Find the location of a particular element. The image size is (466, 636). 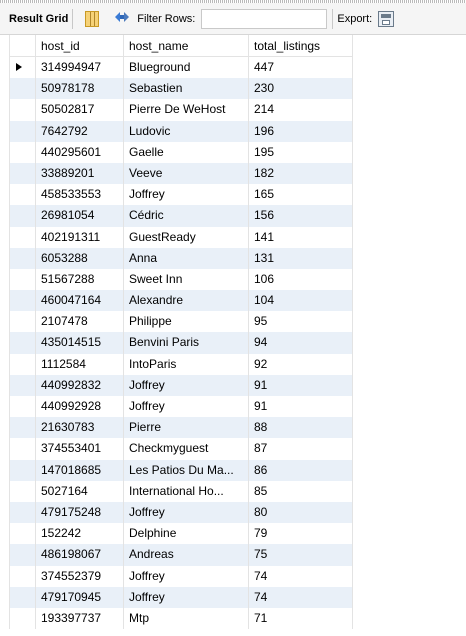

cell-total-listings: 165 is located at coordinates (301, 195).